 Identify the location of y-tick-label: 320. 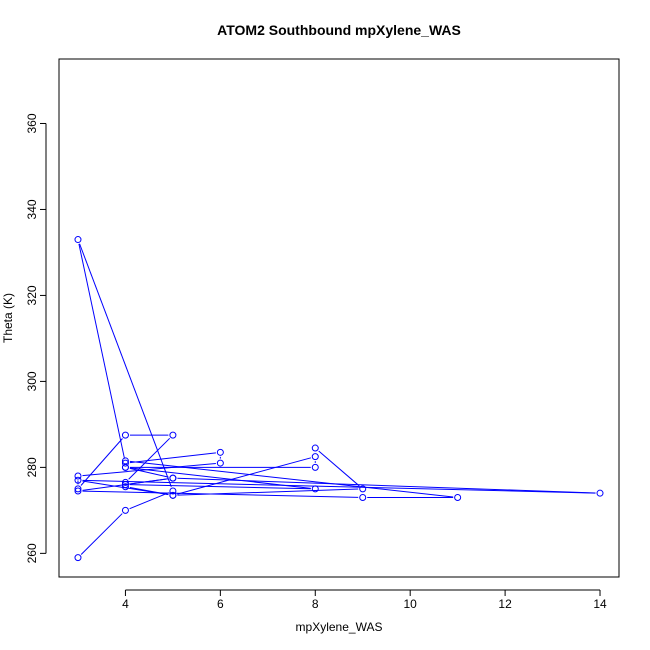
(32, 295).